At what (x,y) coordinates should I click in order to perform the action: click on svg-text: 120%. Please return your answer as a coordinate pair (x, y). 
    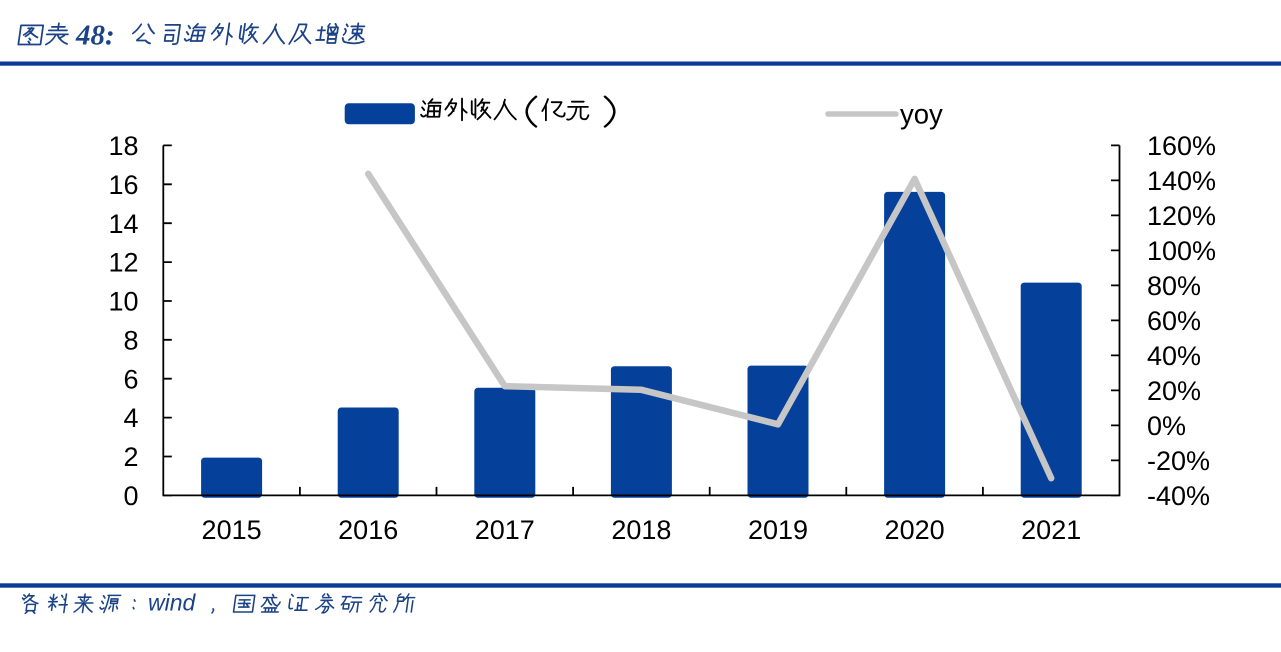
    Looking at the image, I should click on (1181, 216).